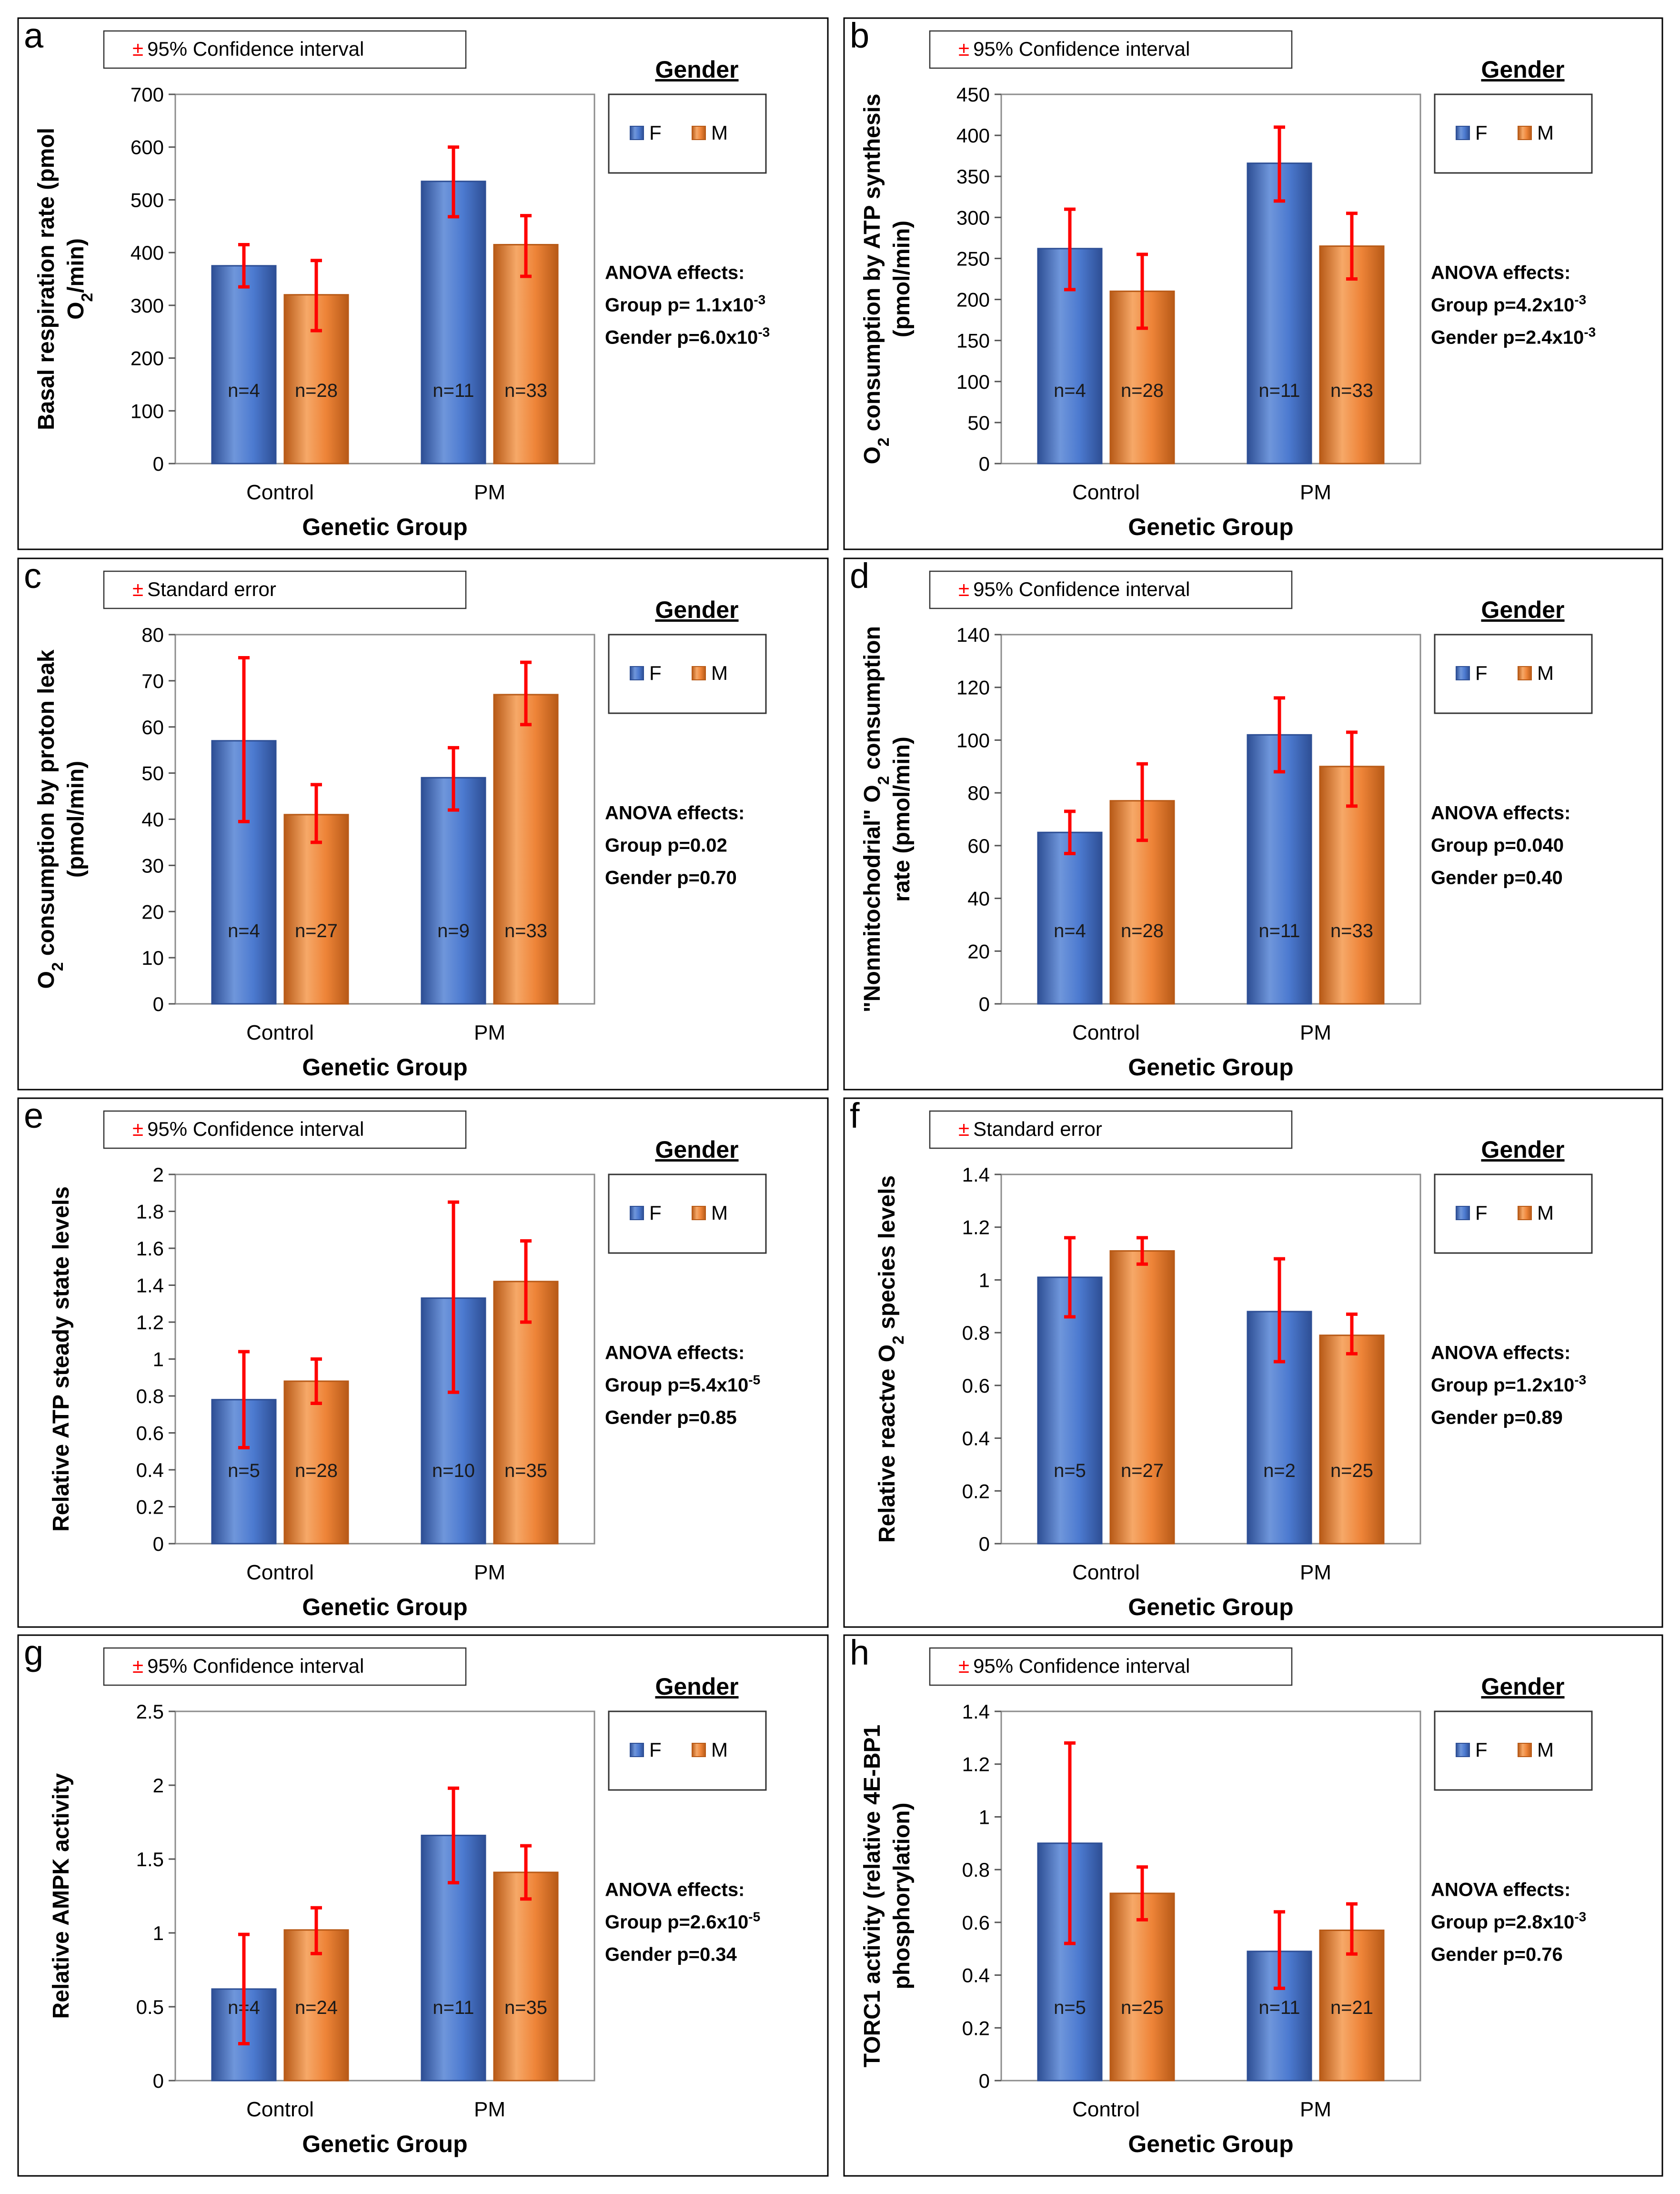 The width and height of the screenshot is (1680, 2194). I want to click on x-axis-title: Genetic Group, so click(384, 1067).